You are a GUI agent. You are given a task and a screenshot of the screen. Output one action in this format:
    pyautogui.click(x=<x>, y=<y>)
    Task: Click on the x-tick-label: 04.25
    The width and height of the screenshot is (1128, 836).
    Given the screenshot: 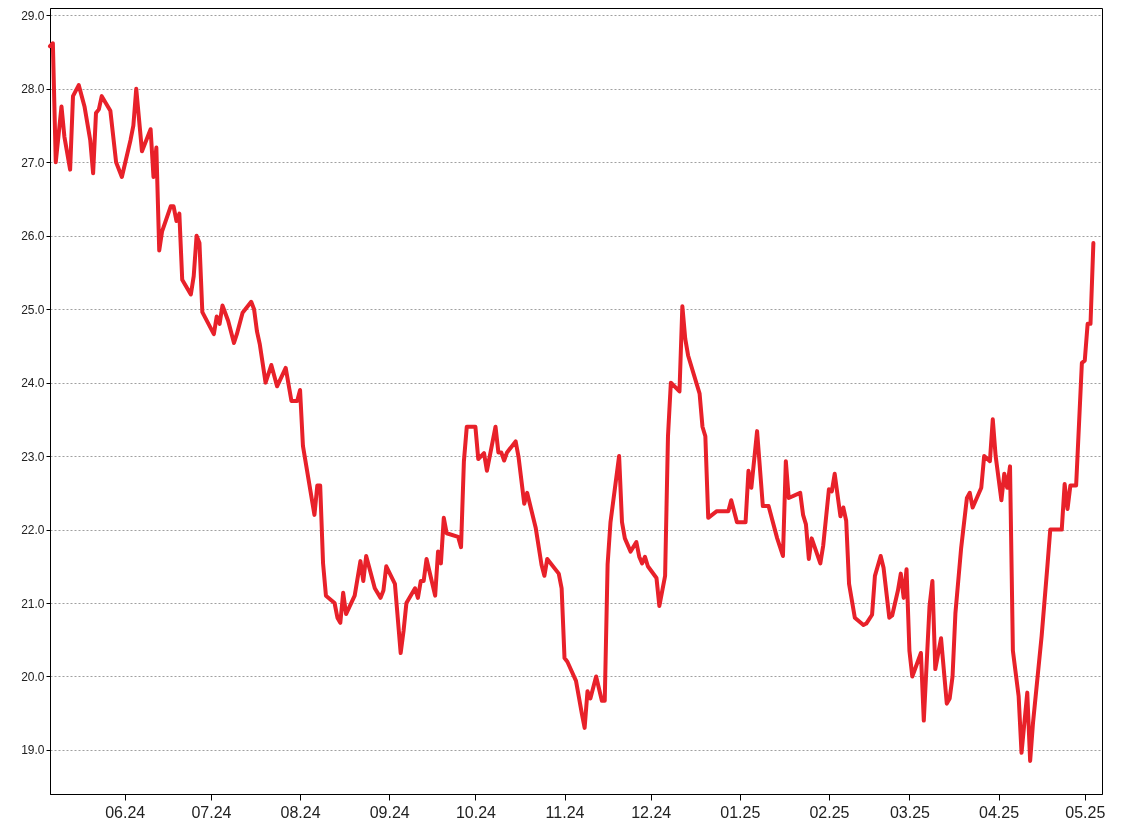 What is the action you would take?
    pyautogui.click(x=999, y=812)
    